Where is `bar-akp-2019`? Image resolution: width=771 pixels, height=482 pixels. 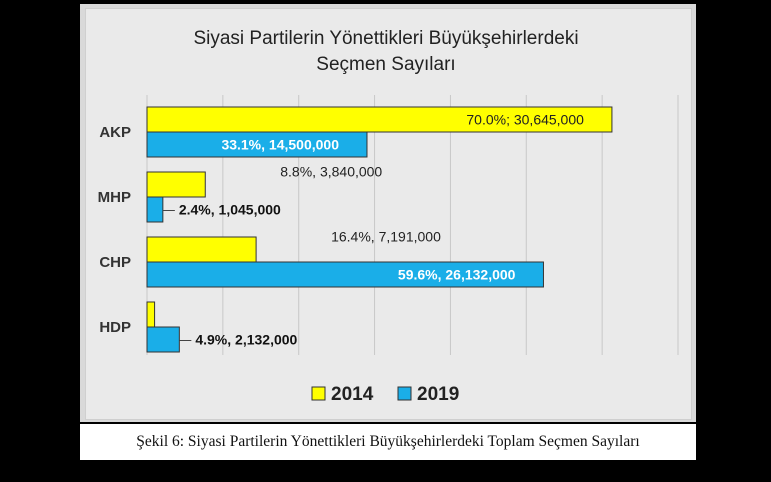 bar-akp-2019 is located at coordinates (257, 144).